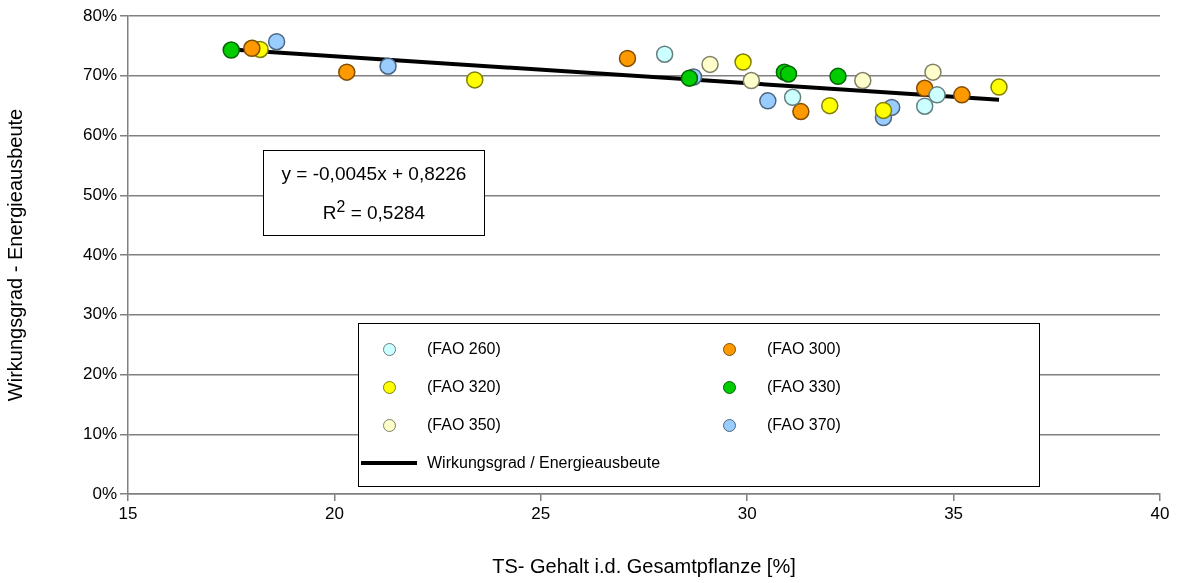 Image resolution: width=1184 pixels, height=583 pixels. I want to click on x-tick-label: 20, so click(334, 513).